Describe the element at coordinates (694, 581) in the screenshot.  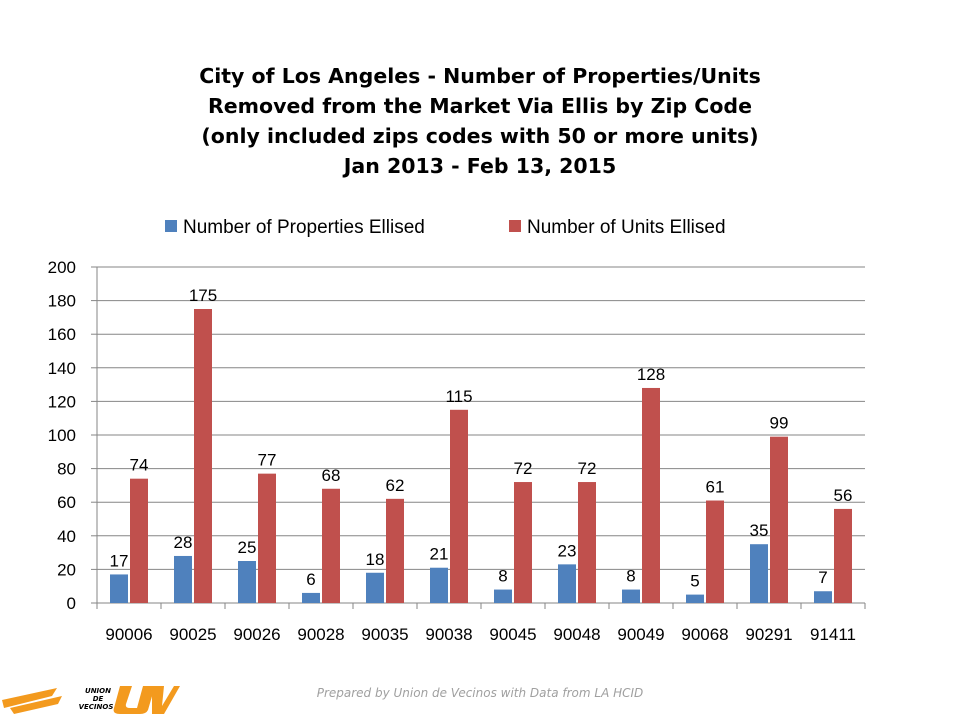
I see `properties-data-label: 5` at that location.